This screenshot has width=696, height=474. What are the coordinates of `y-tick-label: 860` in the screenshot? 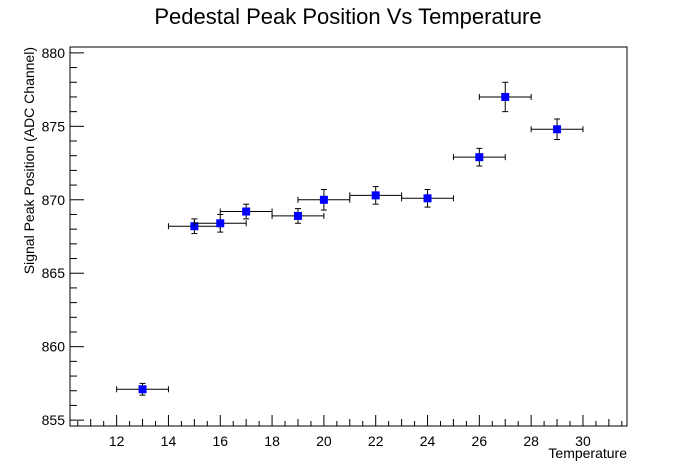 It's located at (54, 347).